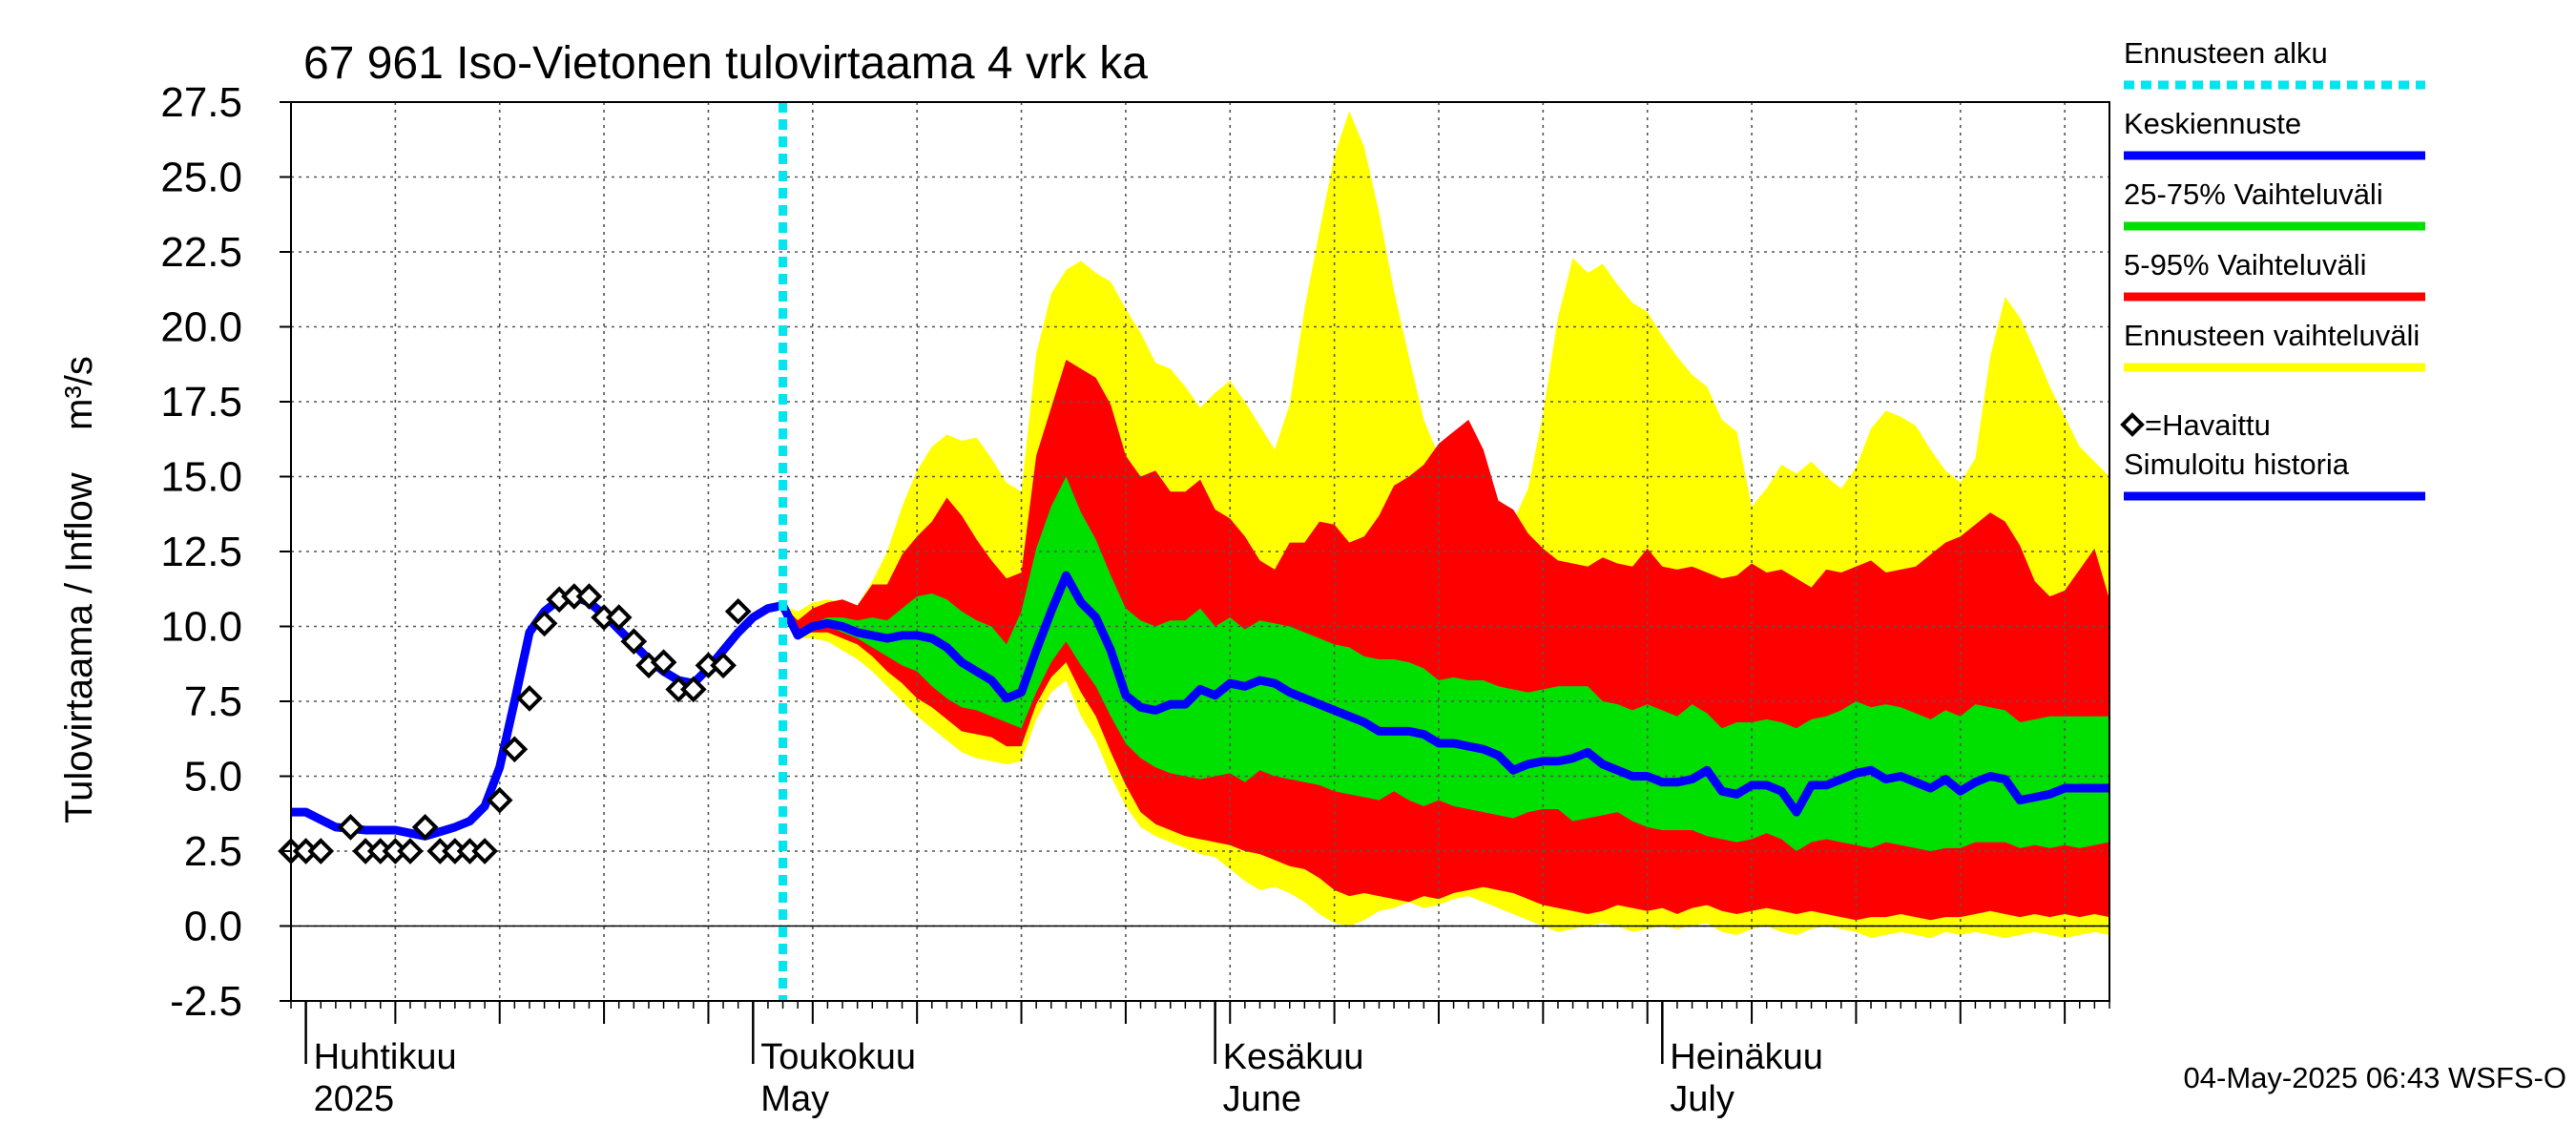 The height and width of the screenshot is (1145, 2576). What do you see at coordinates (1262, 1099) in the screenshot?
I see `month-label-en: June` at bounding box center [1262, 1099].